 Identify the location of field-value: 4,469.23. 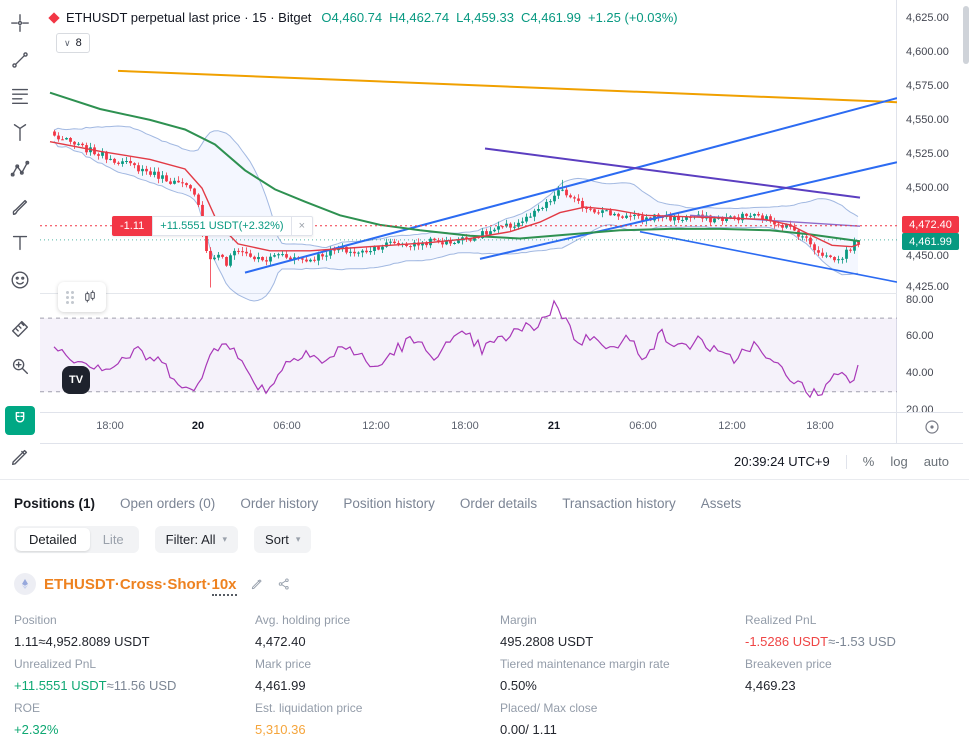
(770, 685).